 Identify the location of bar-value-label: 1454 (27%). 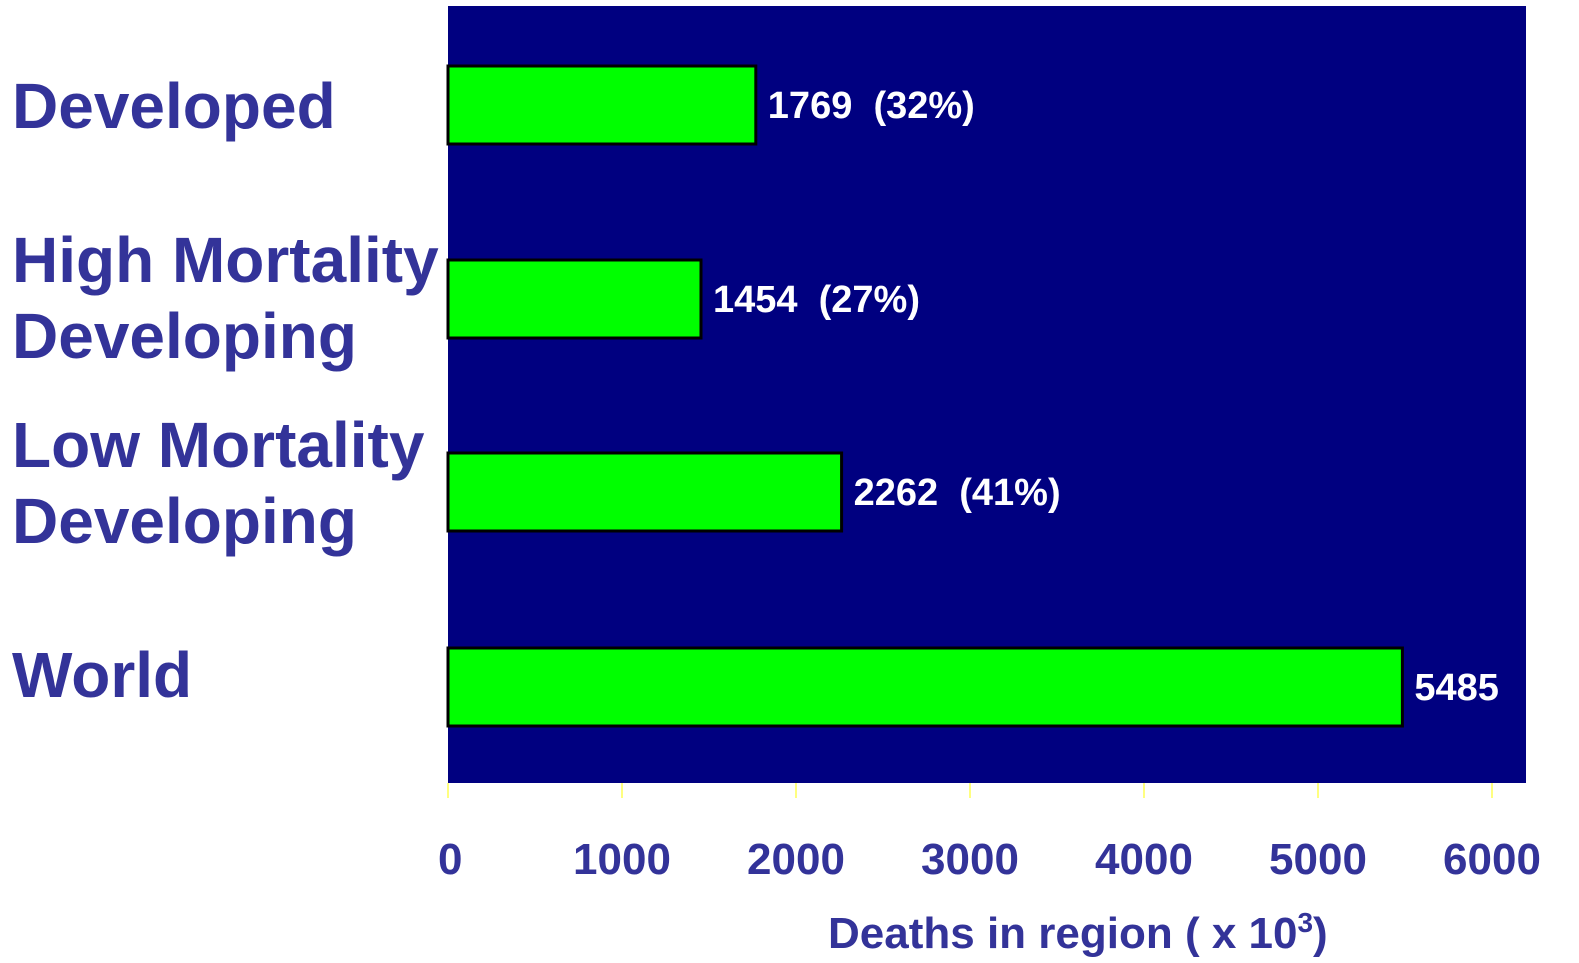
(816, 300).